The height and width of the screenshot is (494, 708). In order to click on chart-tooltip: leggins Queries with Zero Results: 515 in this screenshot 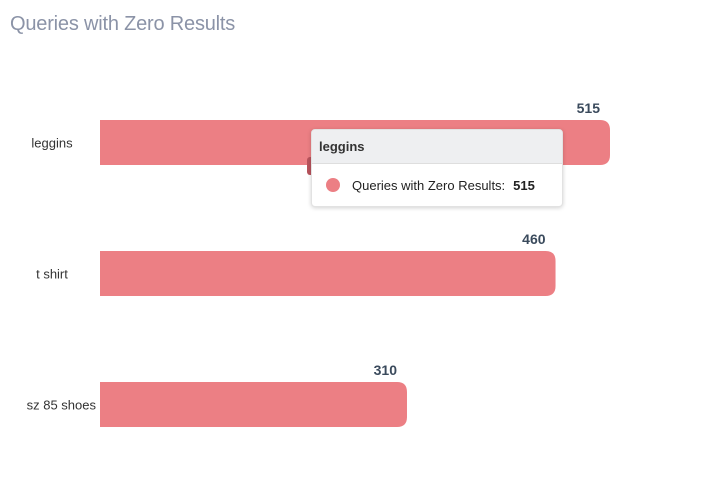, I will do `click(437, 168)`.